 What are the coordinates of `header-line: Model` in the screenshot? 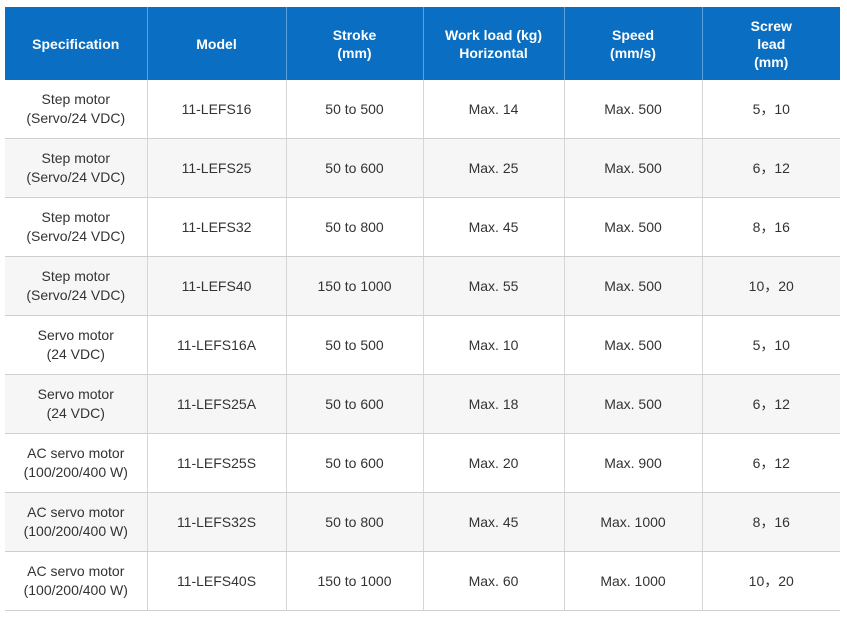 It's located at (216, 43).